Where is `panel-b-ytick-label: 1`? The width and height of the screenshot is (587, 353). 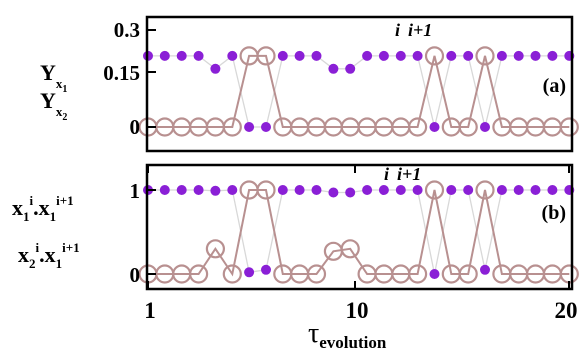
panel-b-ytick-label: 1 is located at coordinates (135, 191).